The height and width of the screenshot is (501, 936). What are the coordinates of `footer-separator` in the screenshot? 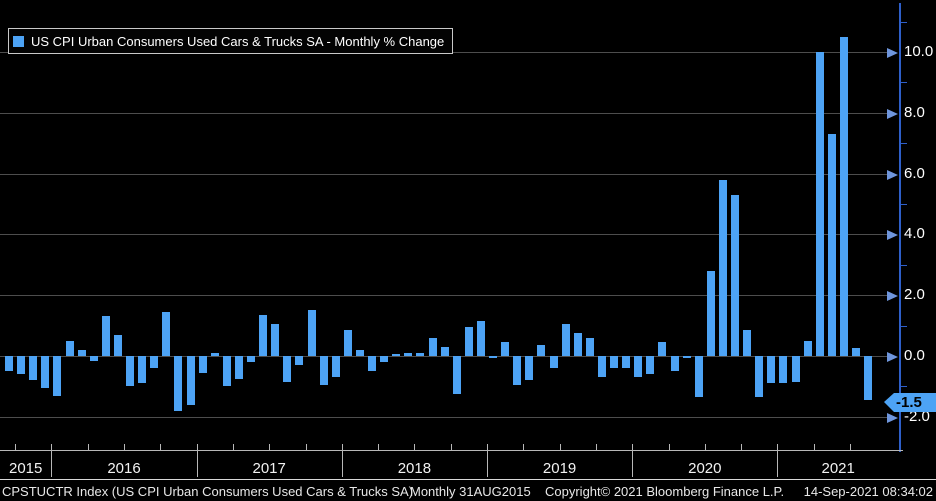 It's located at (468, 479).